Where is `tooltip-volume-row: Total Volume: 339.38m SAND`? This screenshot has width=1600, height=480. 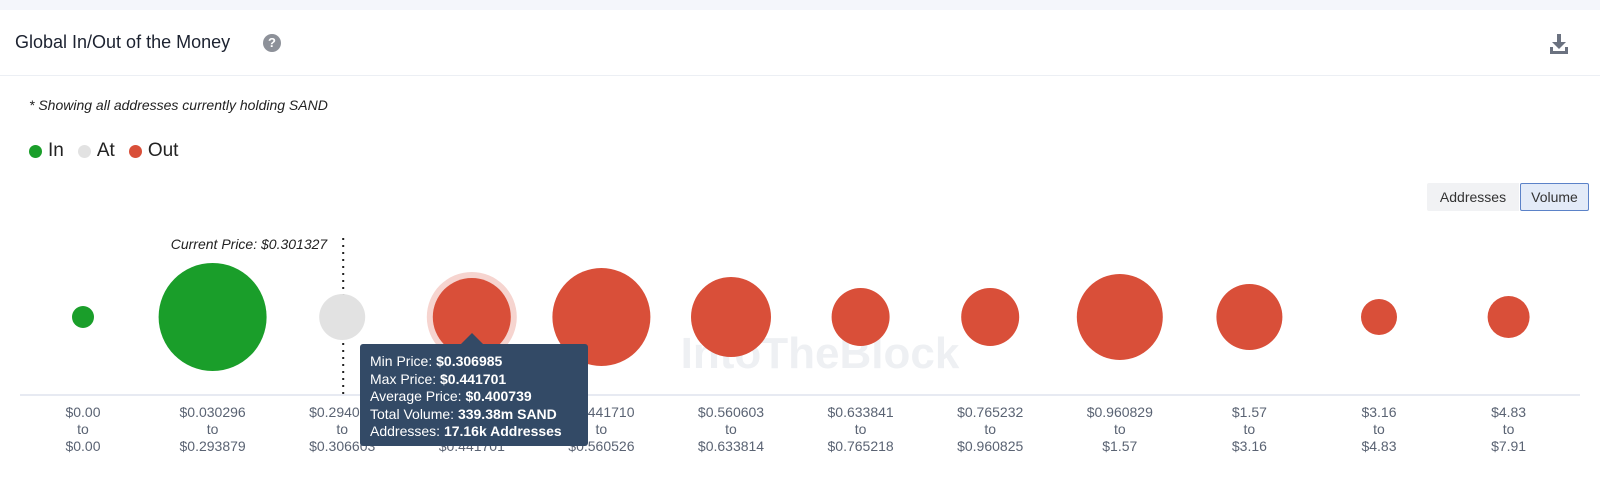 tooltip-volume-row: Total Volume: 339.38m SAND is located at coordinates (463, 413).